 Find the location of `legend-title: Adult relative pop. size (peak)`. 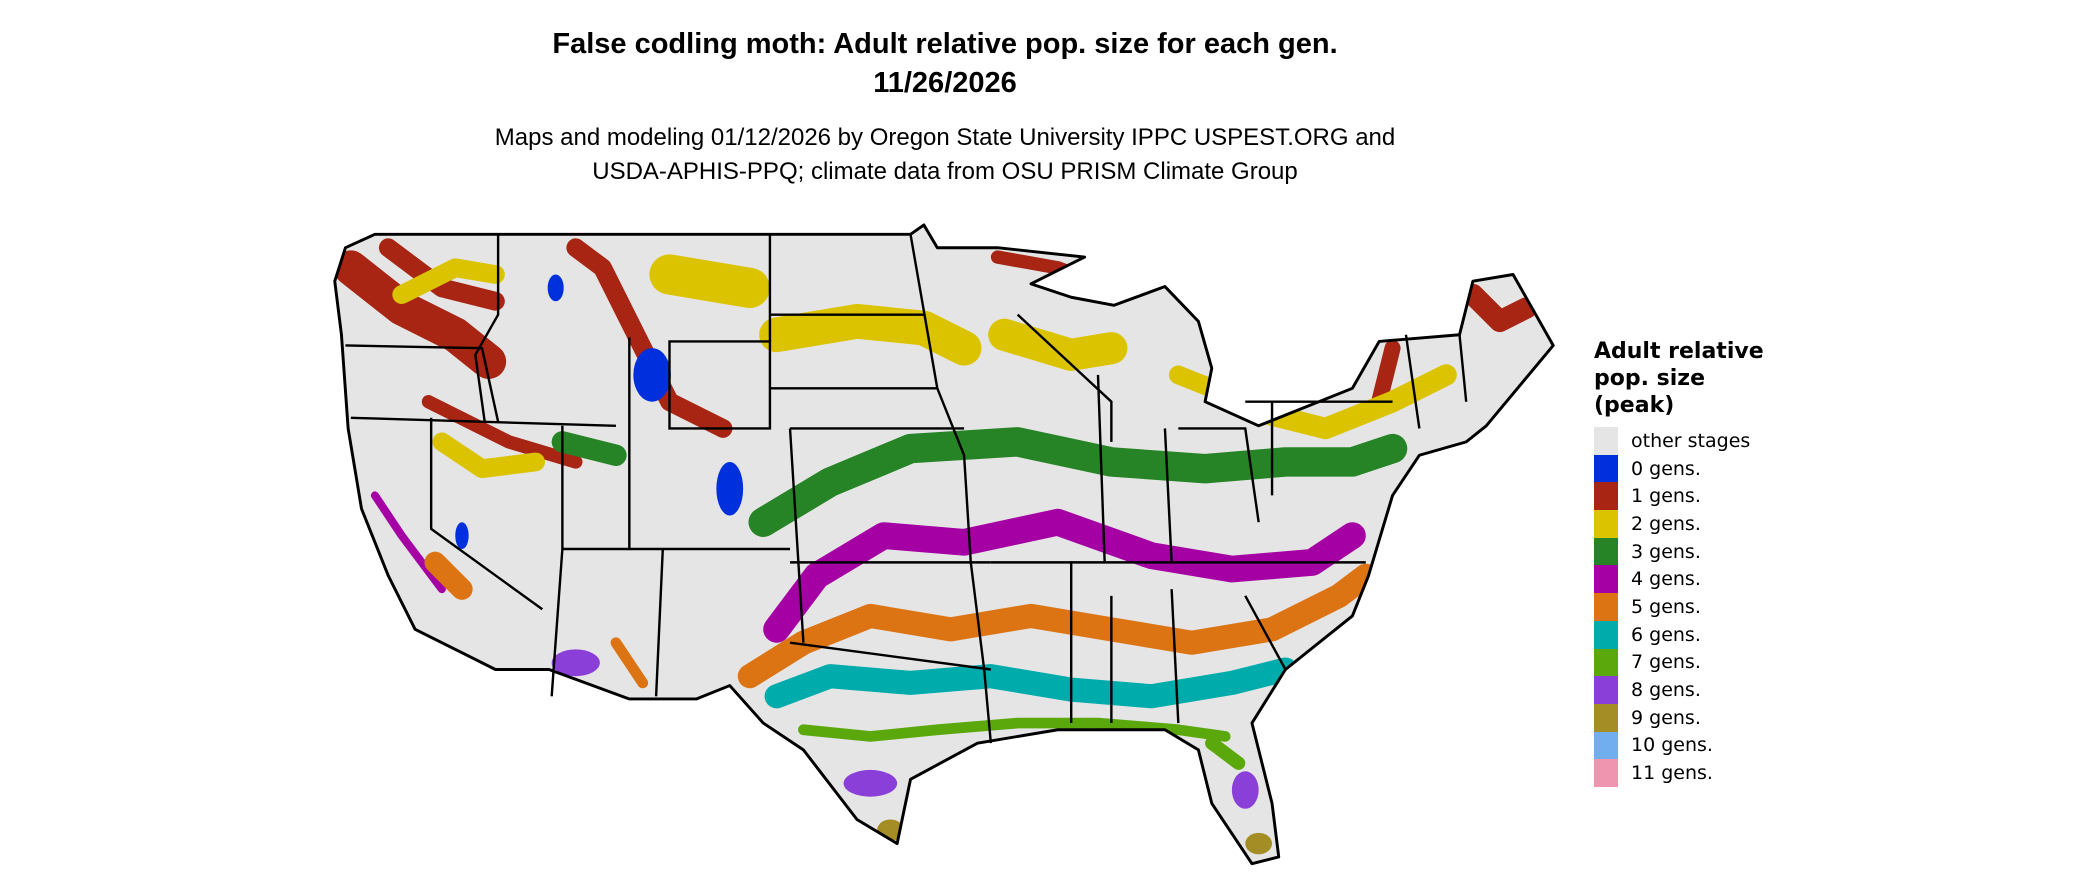

legend-title: Adult relative pop. size (peak) is located at coordinates (1694, 378).